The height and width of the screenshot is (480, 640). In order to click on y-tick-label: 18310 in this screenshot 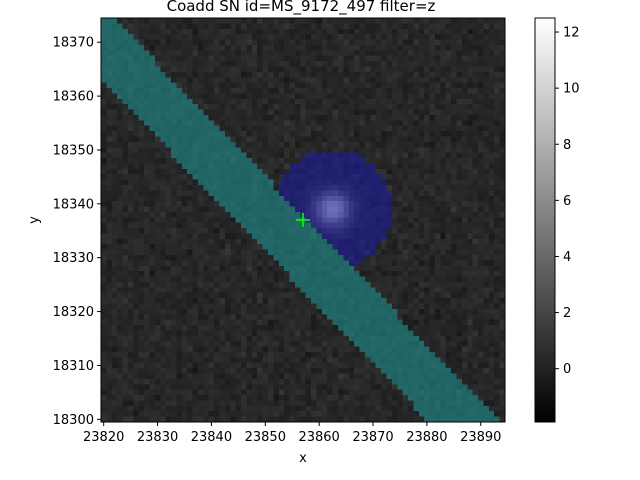, I will do `click(73, 366)`.